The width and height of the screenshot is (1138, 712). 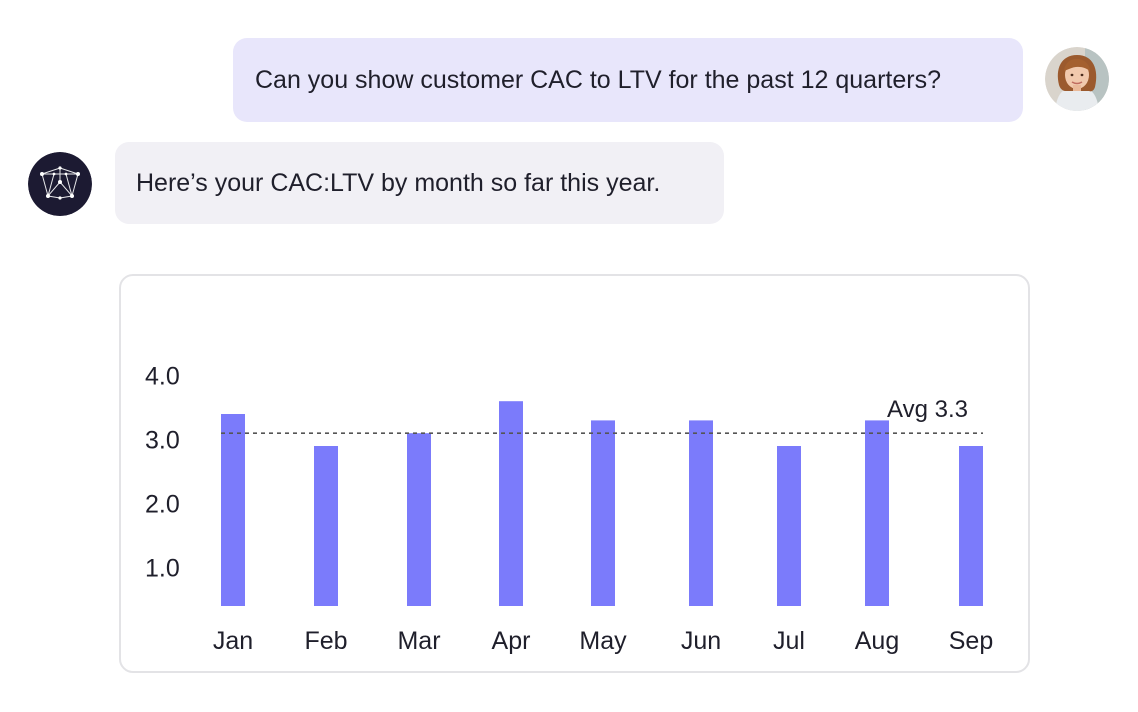 I want to click on bar-may, so click(x=603, y=513).